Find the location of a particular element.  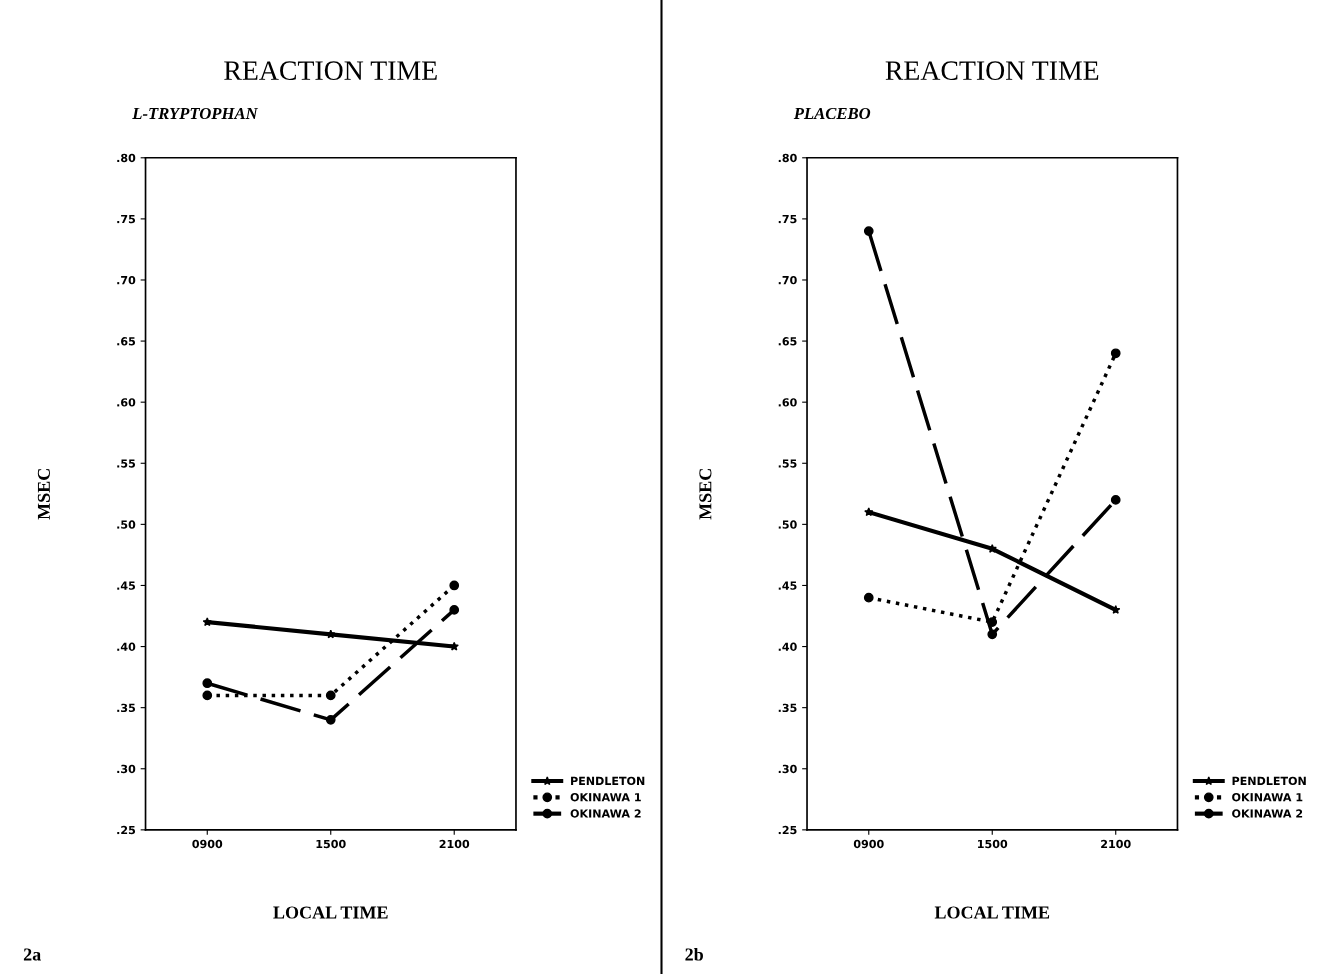

chart-subtitle: L-TRYPTOPHAN is located at coordinates (195, 113).